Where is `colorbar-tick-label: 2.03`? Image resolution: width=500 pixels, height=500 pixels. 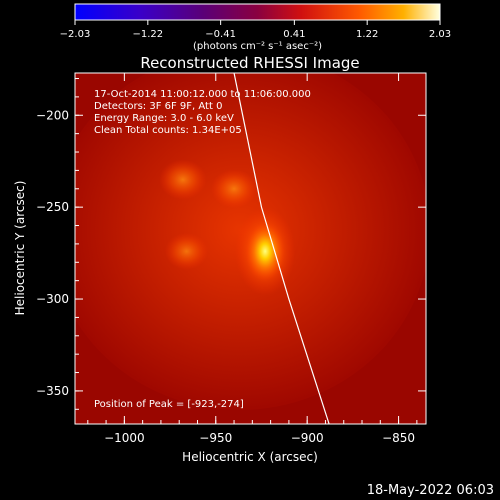 colorbar-tick-label: 2.03 is located at coordinates (440, 34).